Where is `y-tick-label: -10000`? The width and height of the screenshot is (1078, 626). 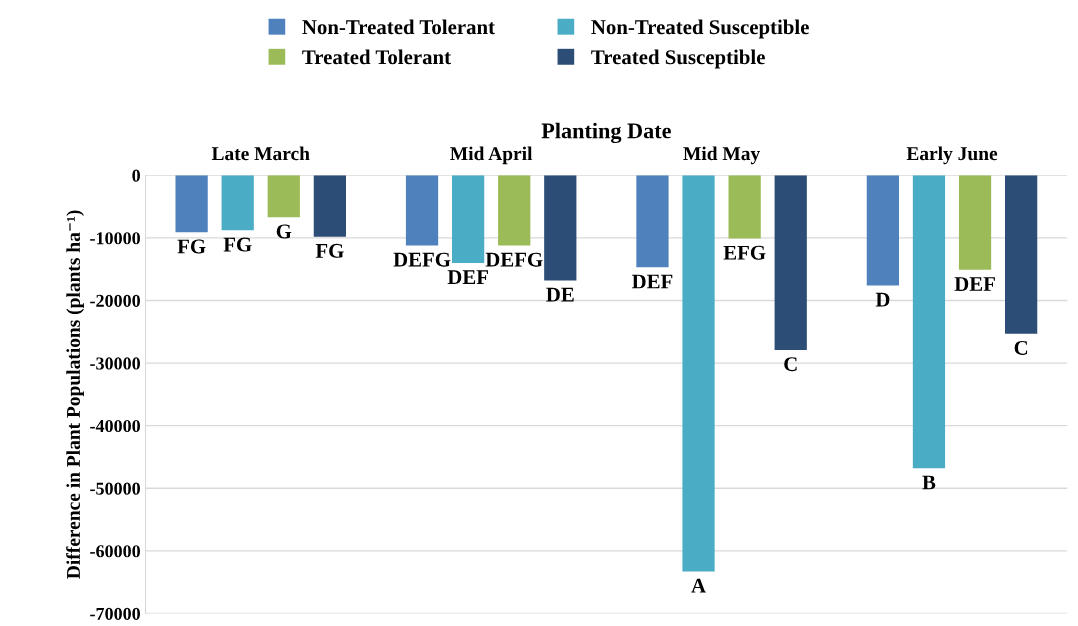
y-tick-label: -10000 is located at coordinates (115, 238).